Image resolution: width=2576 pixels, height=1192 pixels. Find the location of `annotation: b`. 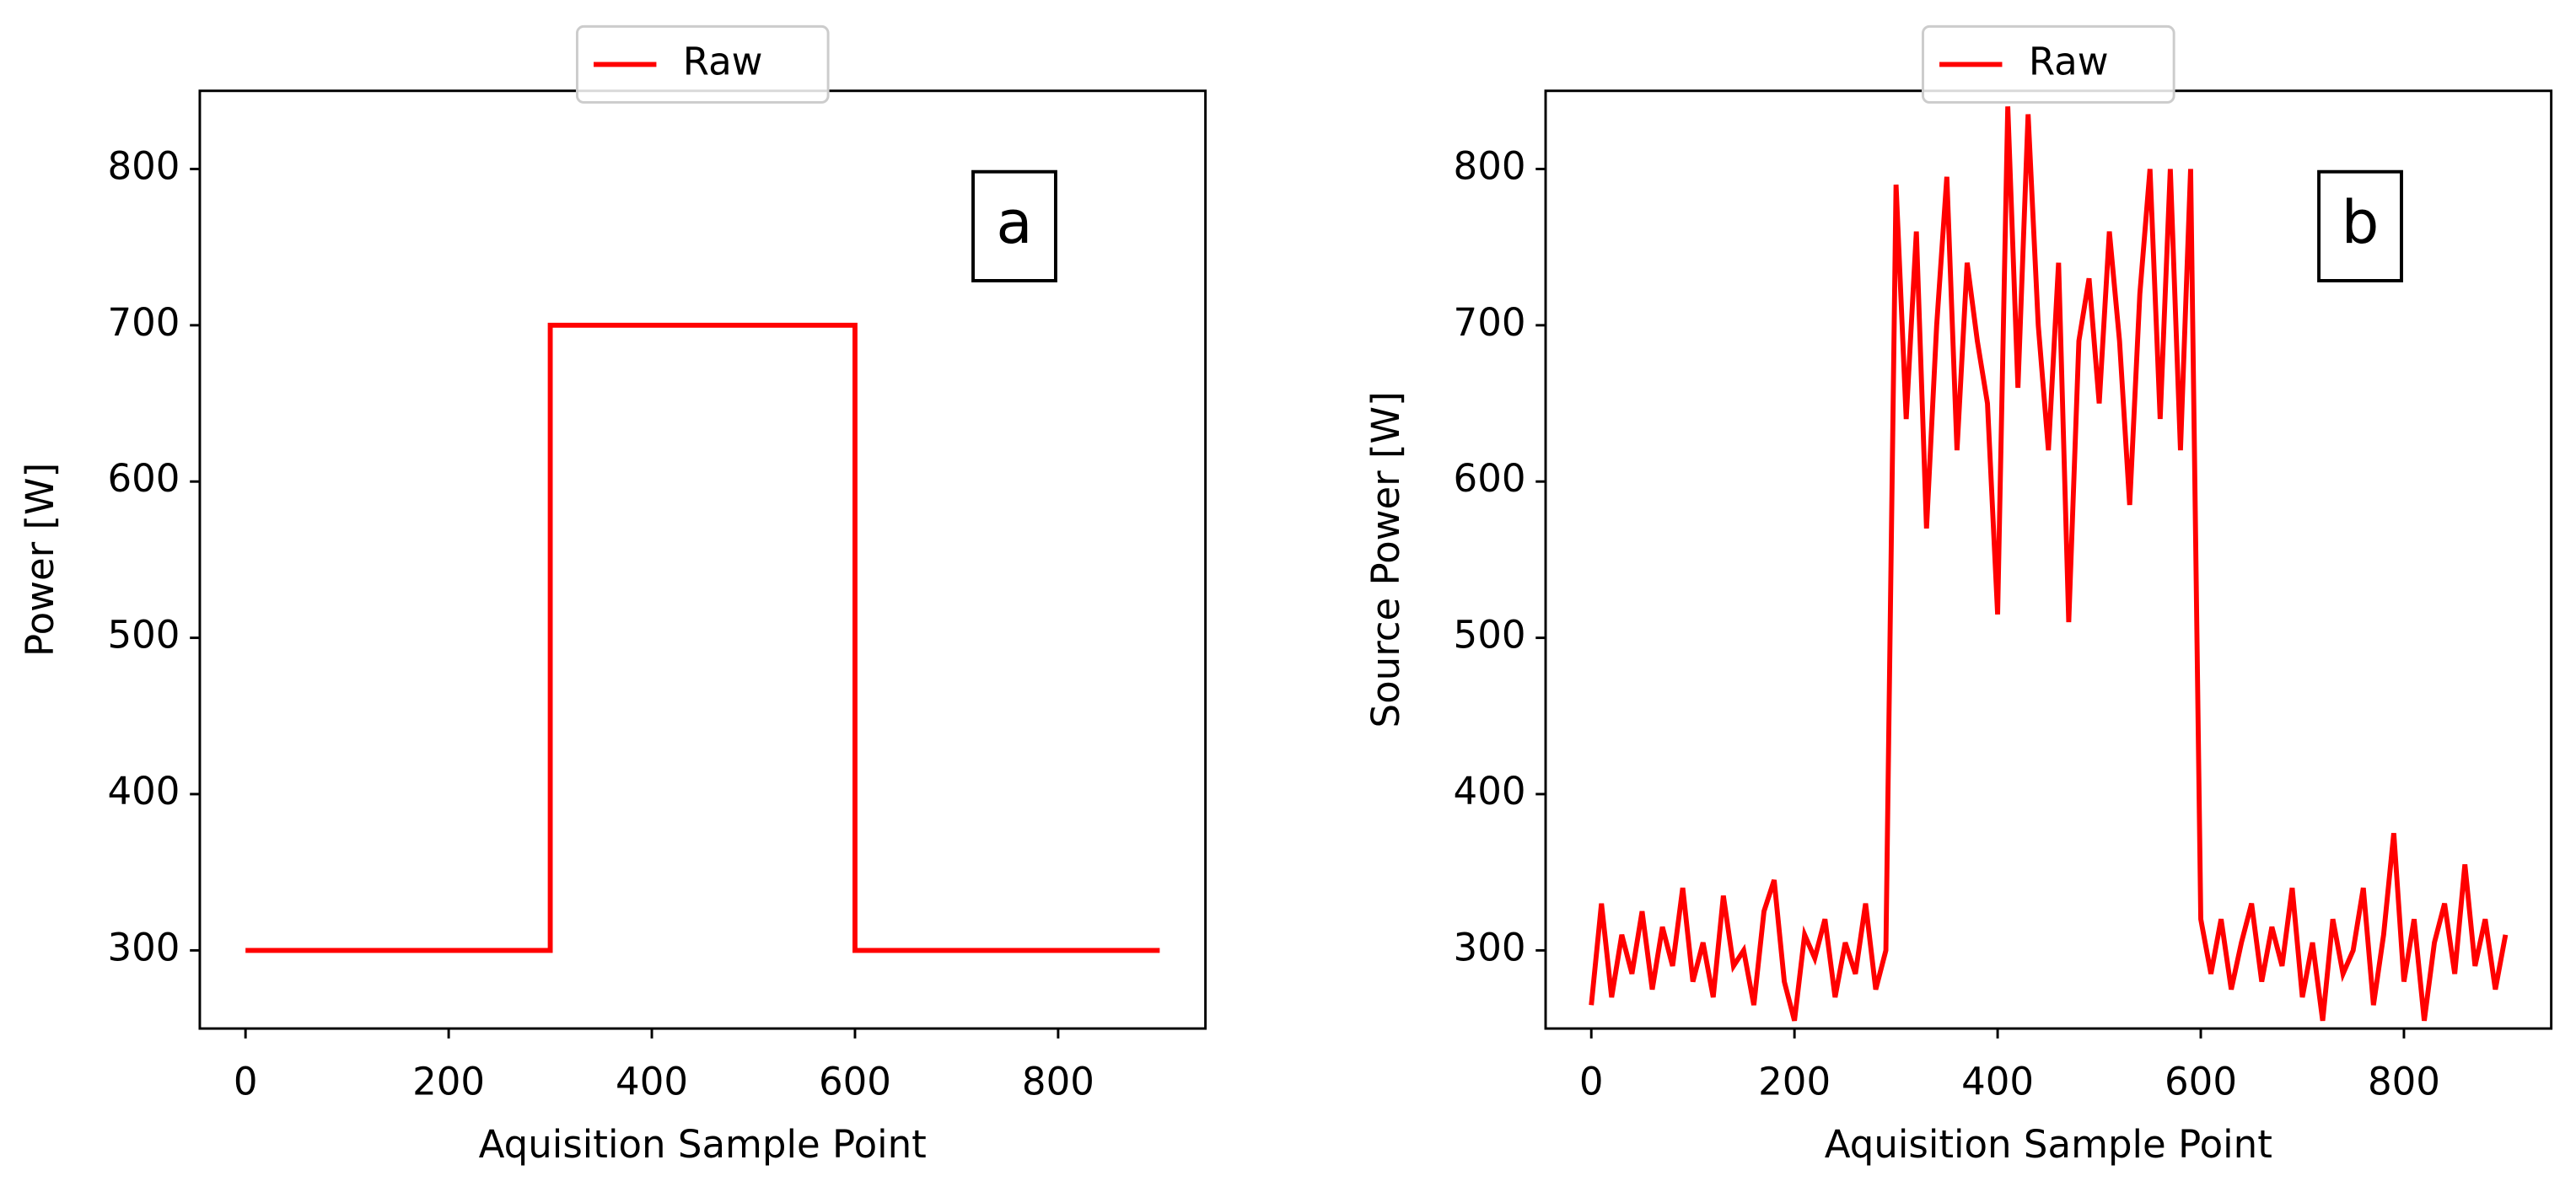

annotation: b is located at coordinates (2361, 222).